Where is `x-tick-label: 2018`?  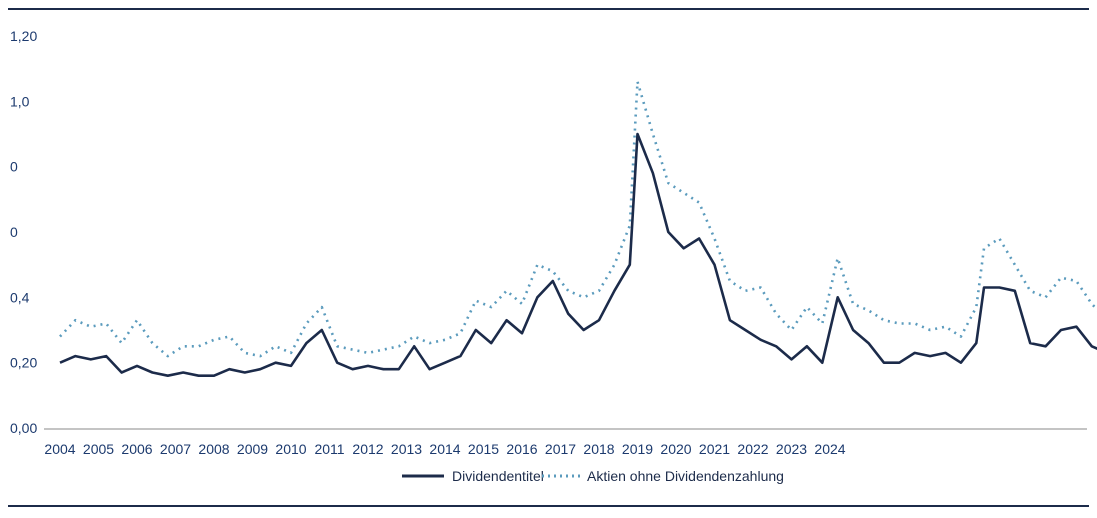
x-tick-label: 2018 is located at coordinates (598, 449).